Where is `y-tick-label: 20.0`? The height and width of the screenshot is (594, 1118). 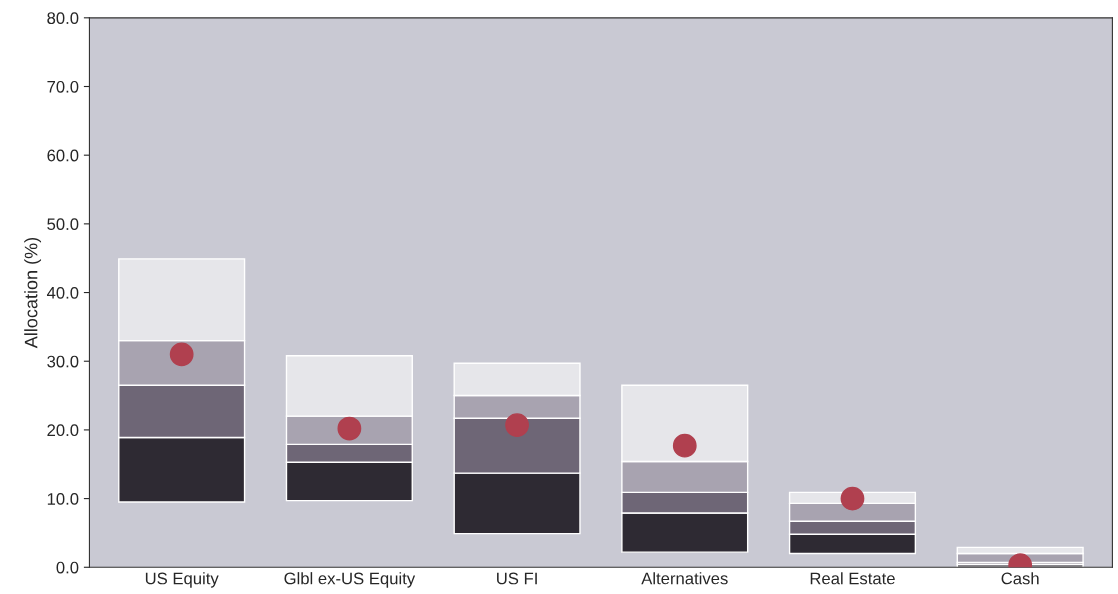 y-tick-label: 20.0 is located at coordinates (63, 430).